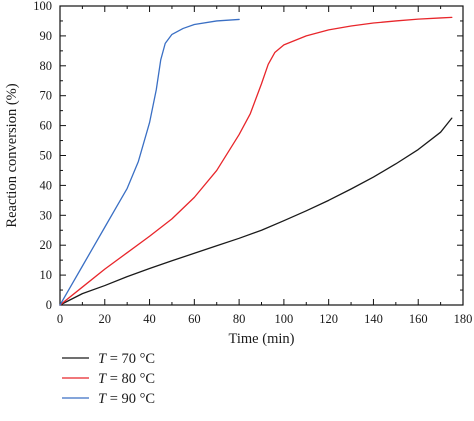 The width and height of the screenshot is (474, 421). What do you see at coordinates (46, 36) in the screenshot?
I see `y-tick-label: 90` at bounding box center [46, 36].